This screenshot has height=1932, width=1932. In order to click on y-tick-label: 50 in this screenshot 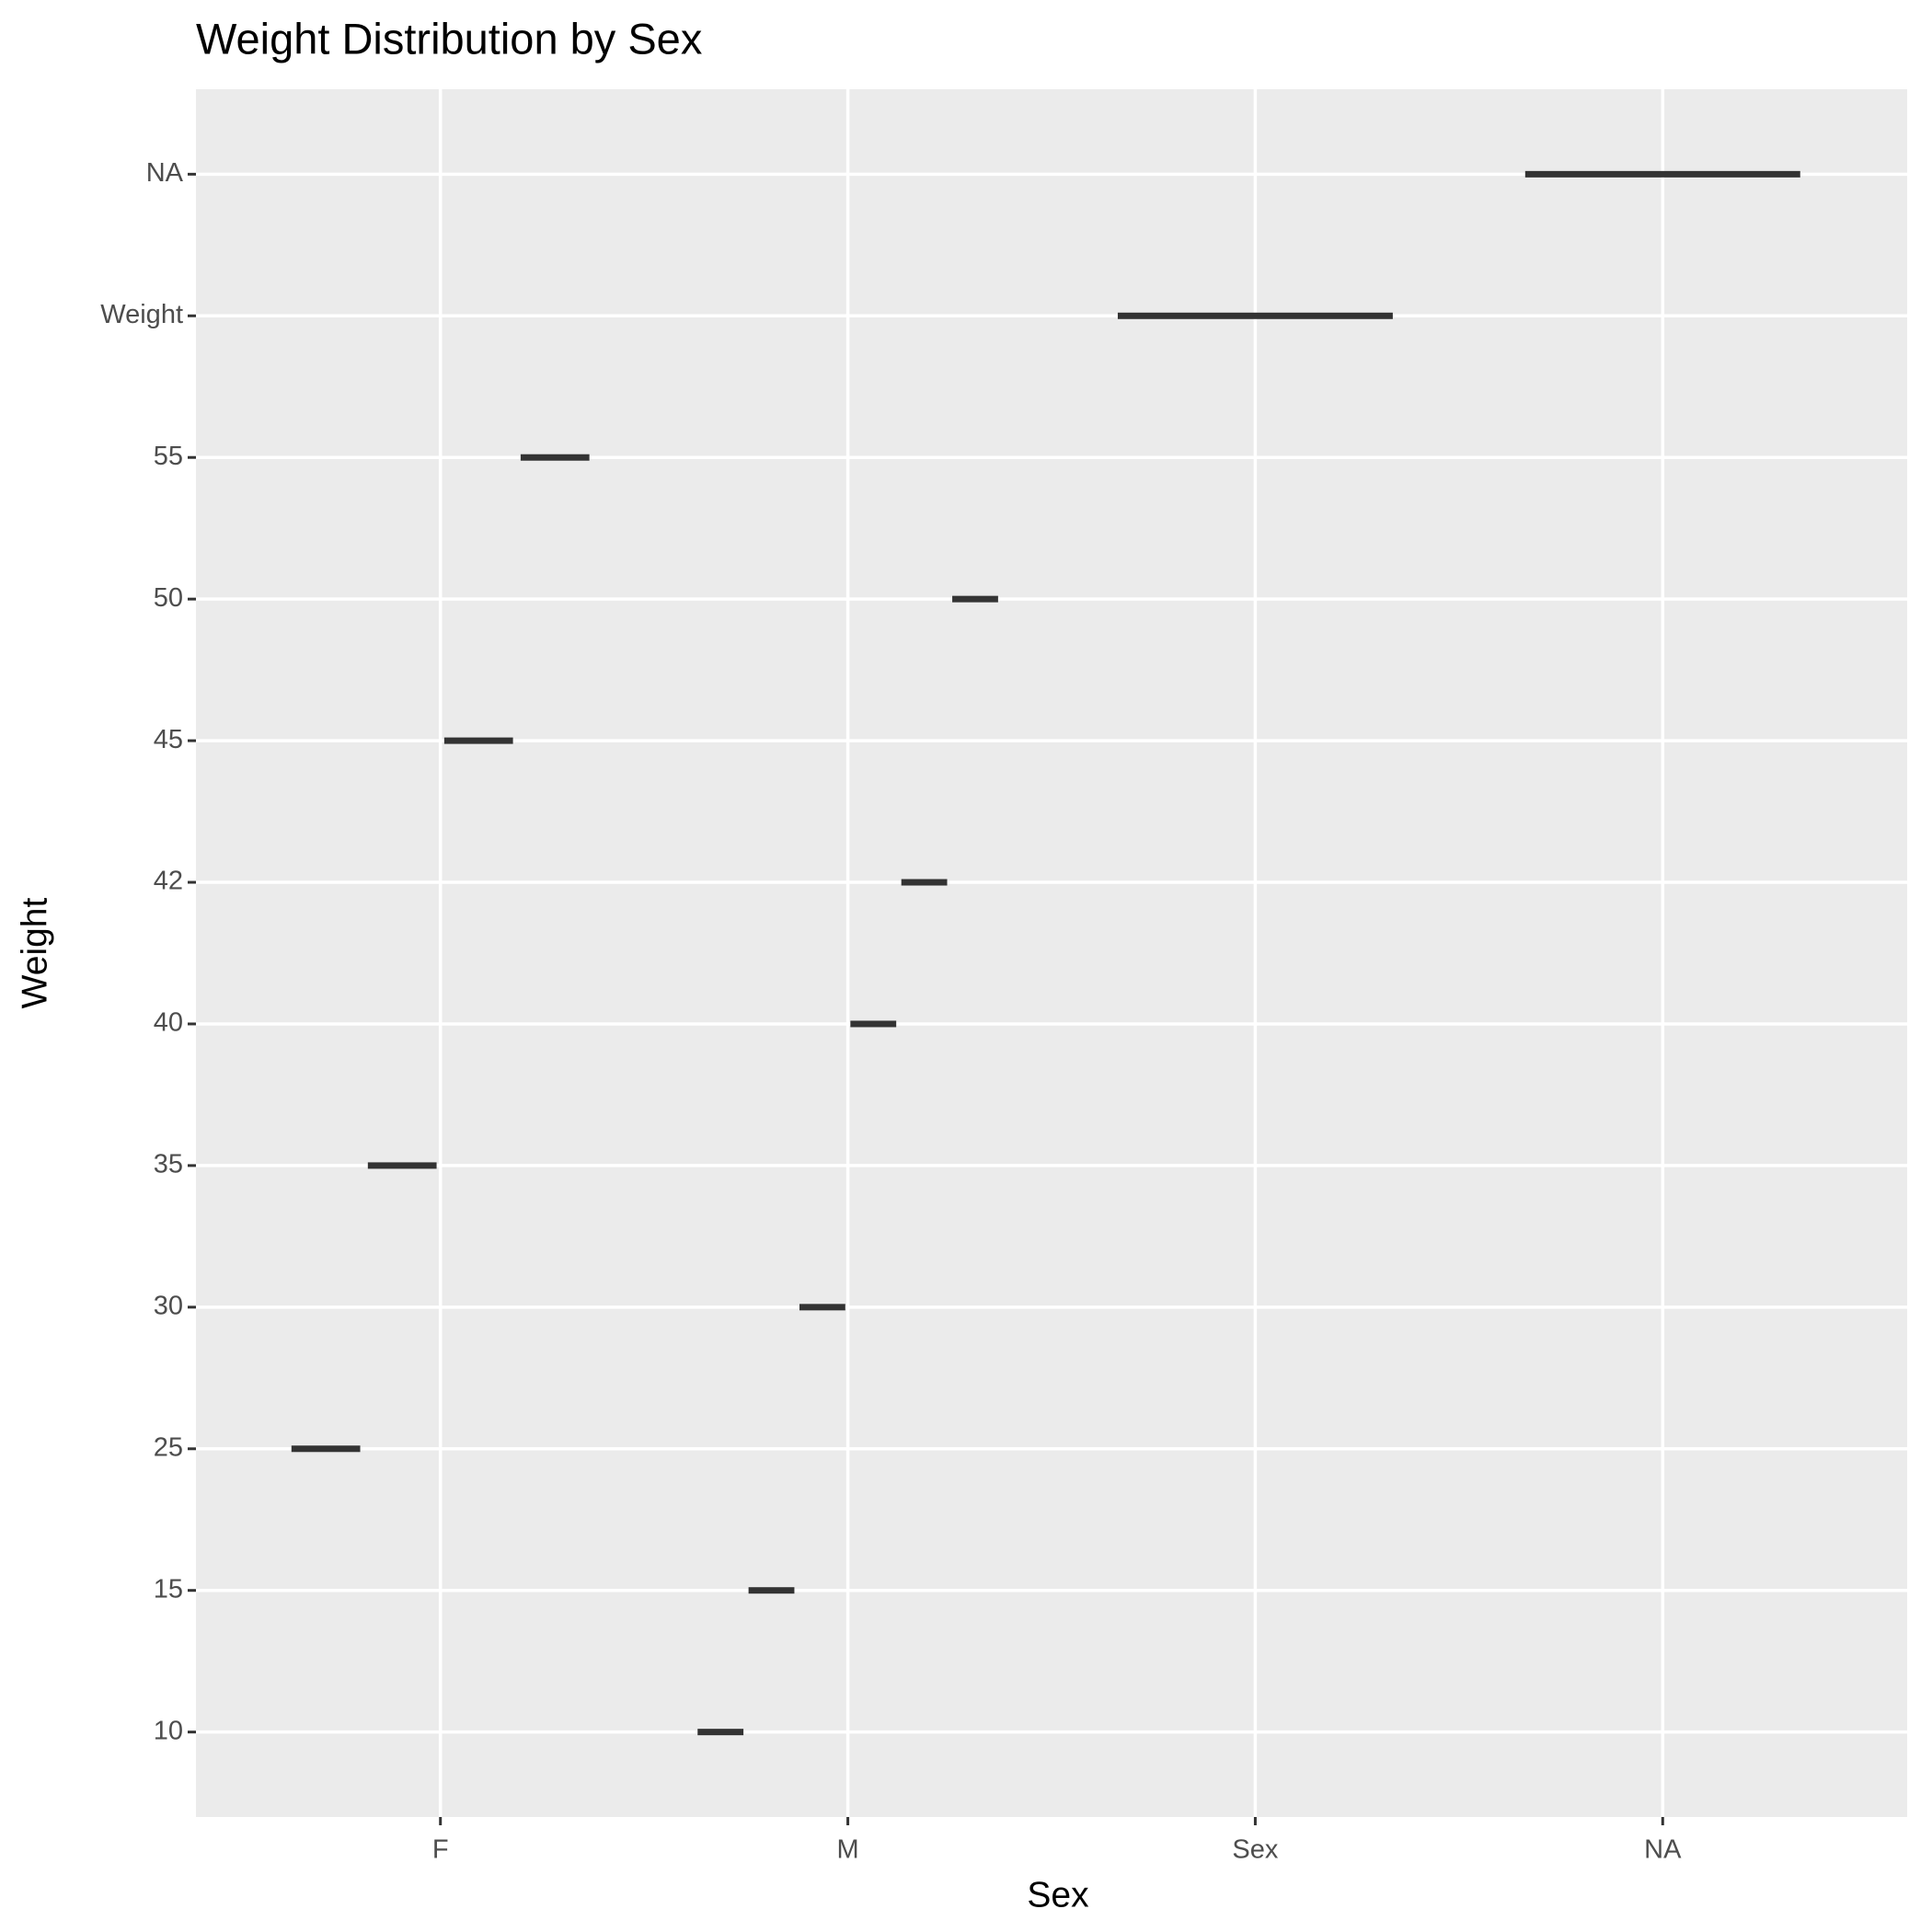, I will do `click(168, 598)`.